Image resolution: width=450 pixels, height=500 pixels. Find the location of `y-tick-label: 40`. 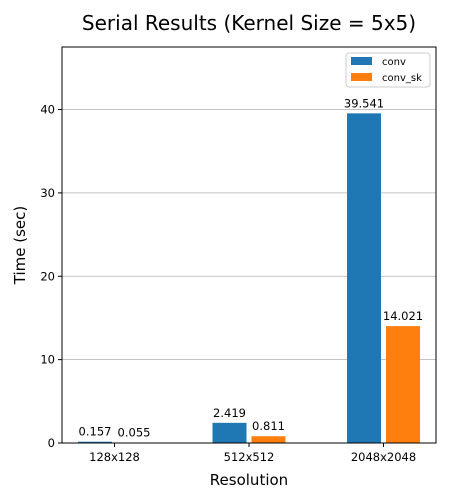

y-tick-label: 40 is located at coordinates (47, 110).